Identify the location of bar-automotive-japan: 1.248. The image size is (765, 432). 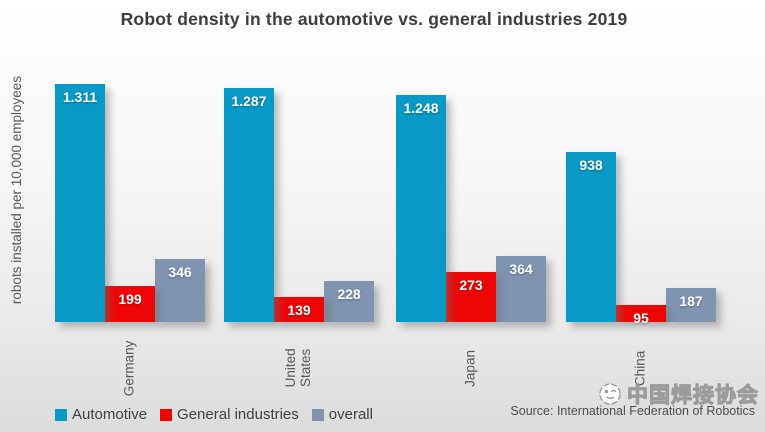
(421, 208).